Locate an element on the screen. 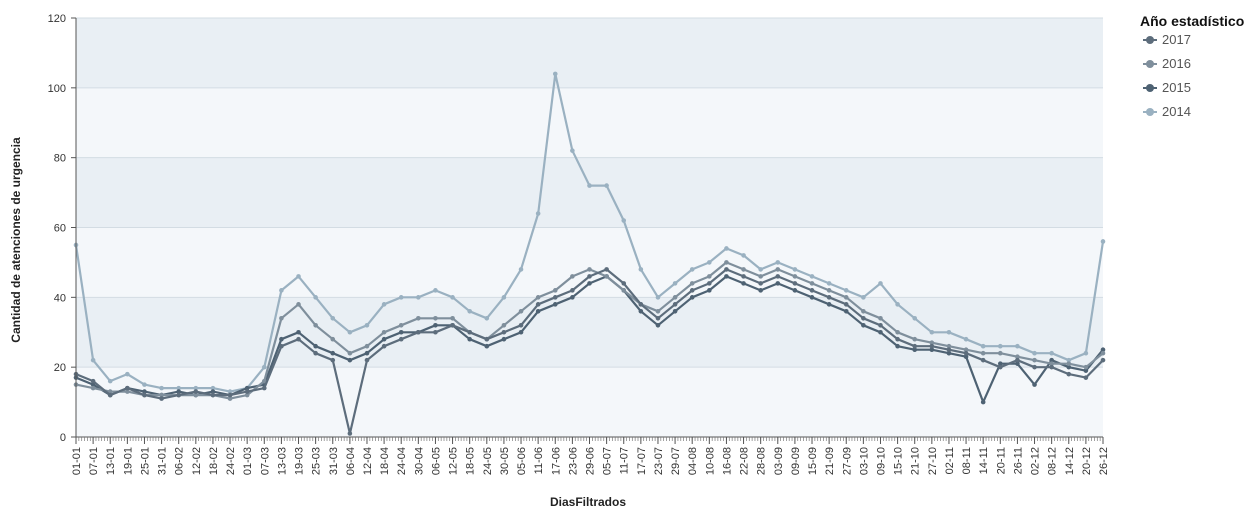 This screenshot has width=1256, height=510. legend-title: Año estadístico is located at coordinates (1192, 21).